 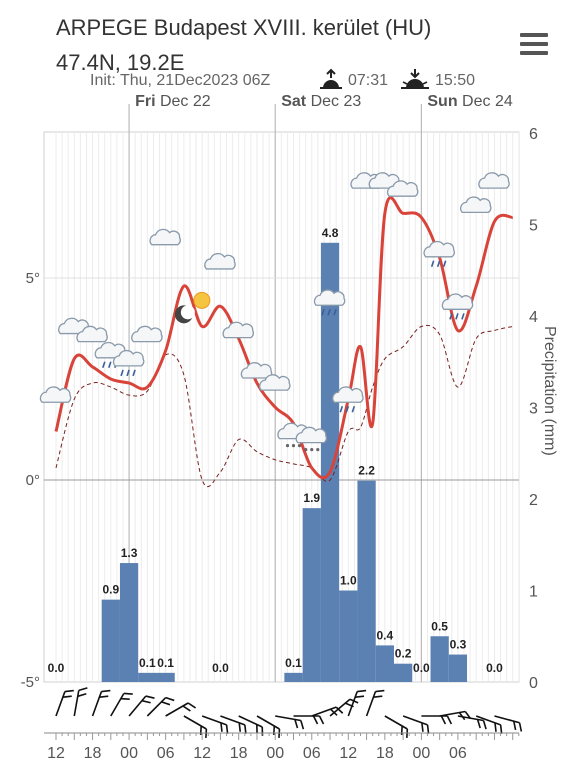 I want to click on precip-label: 2.2, so click(x=366, y=471).